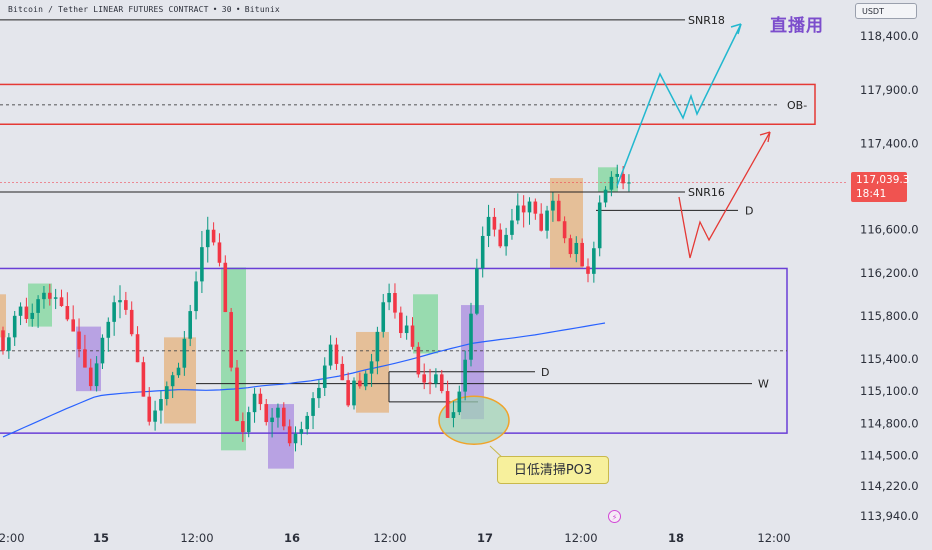  I want to click on time-tick-label: 17, so click(485, 538).